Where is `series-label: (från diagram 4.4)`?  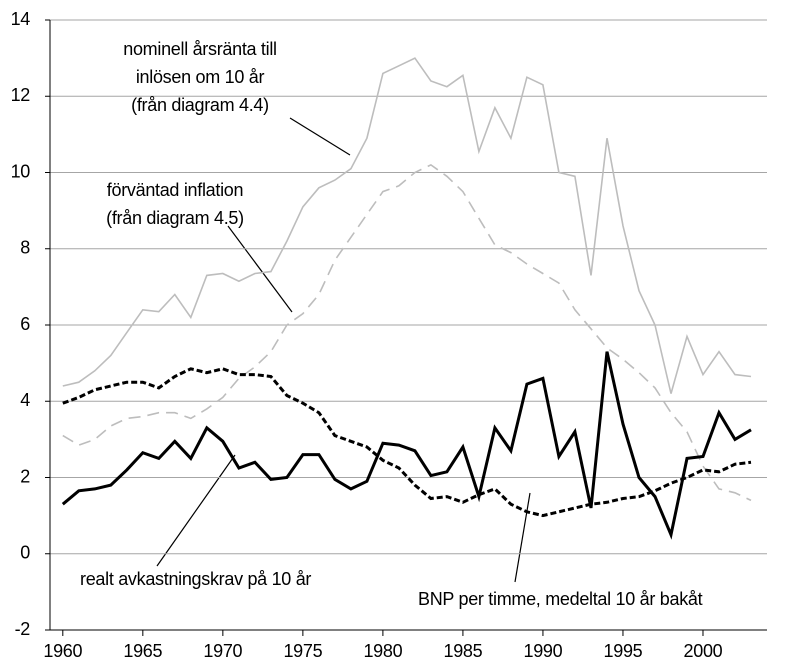 series-label: (från diagram 4.4) is located at coordinates (200, 105).